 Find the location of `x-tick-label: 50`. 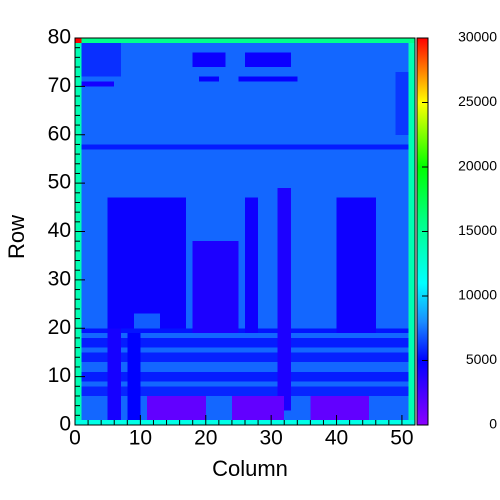

x-tick-label: 50 is located at coordinates (401, 438).